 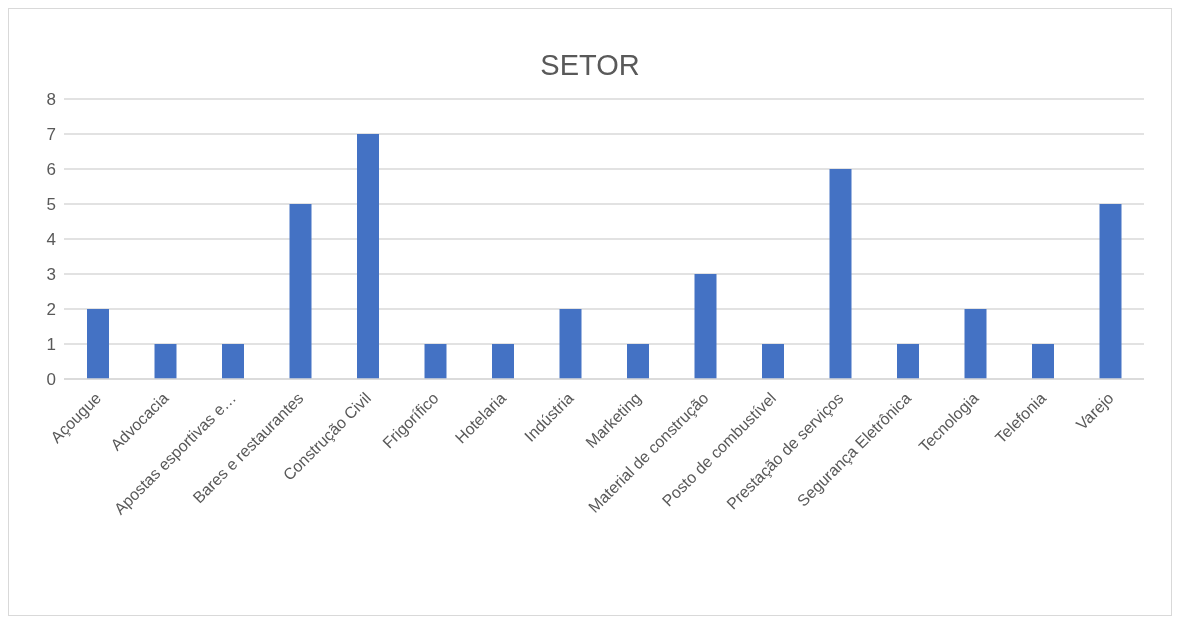 I want to click on y-tick-label: 2, so click(x=51, y=310).